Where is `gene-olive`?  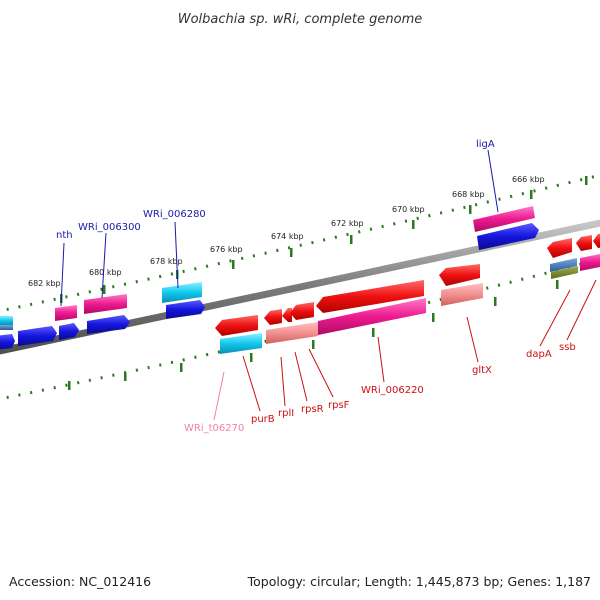 gene-olive is located at coordinates (564, 272).